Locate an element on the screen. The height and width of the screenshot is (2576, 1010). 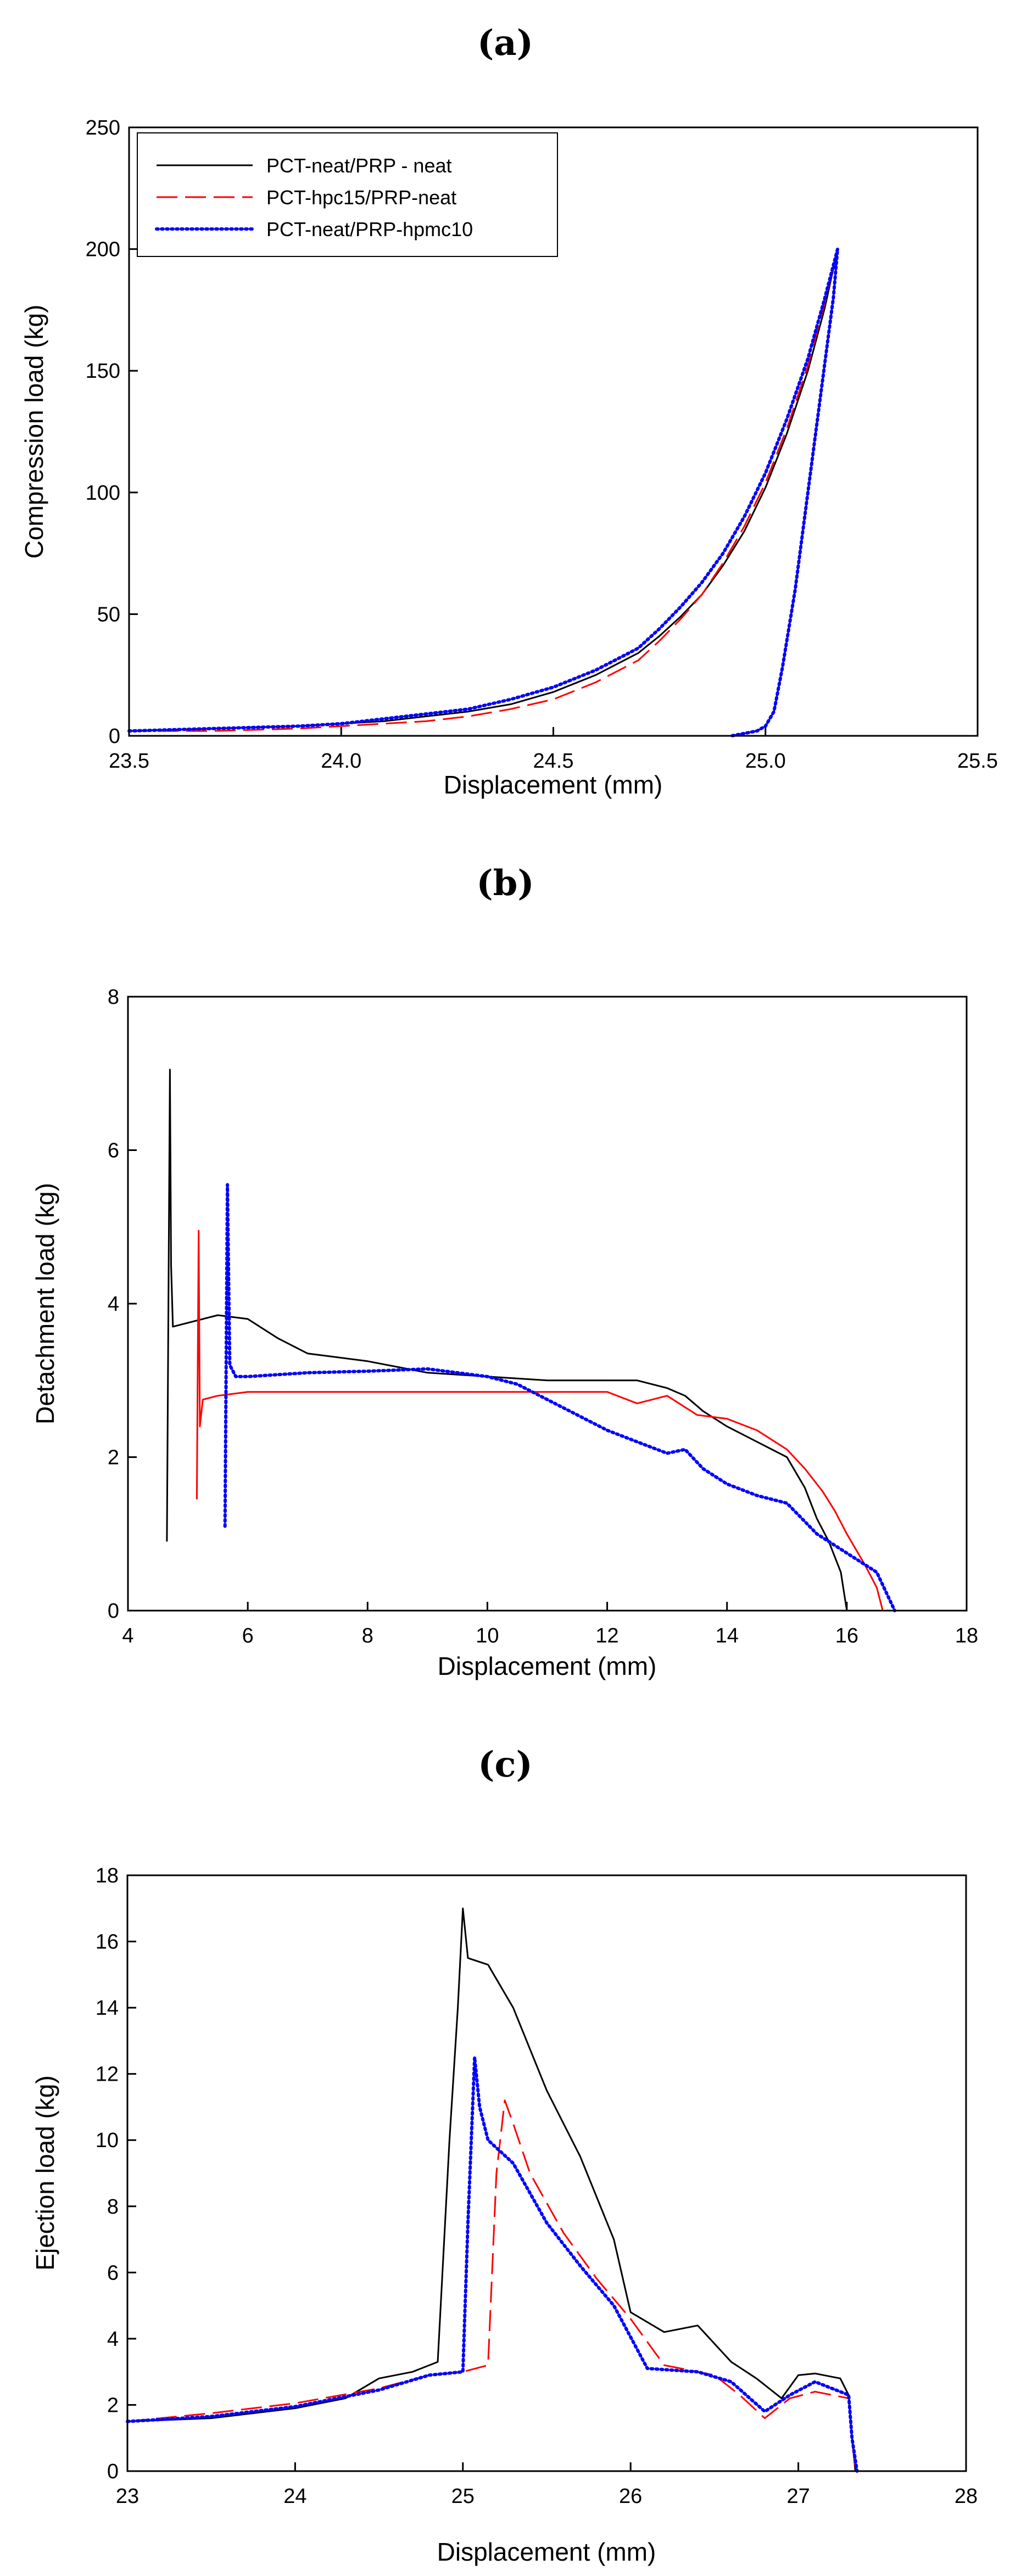
x-tick-label-c: 23 is located at coordinates (127, 2496).